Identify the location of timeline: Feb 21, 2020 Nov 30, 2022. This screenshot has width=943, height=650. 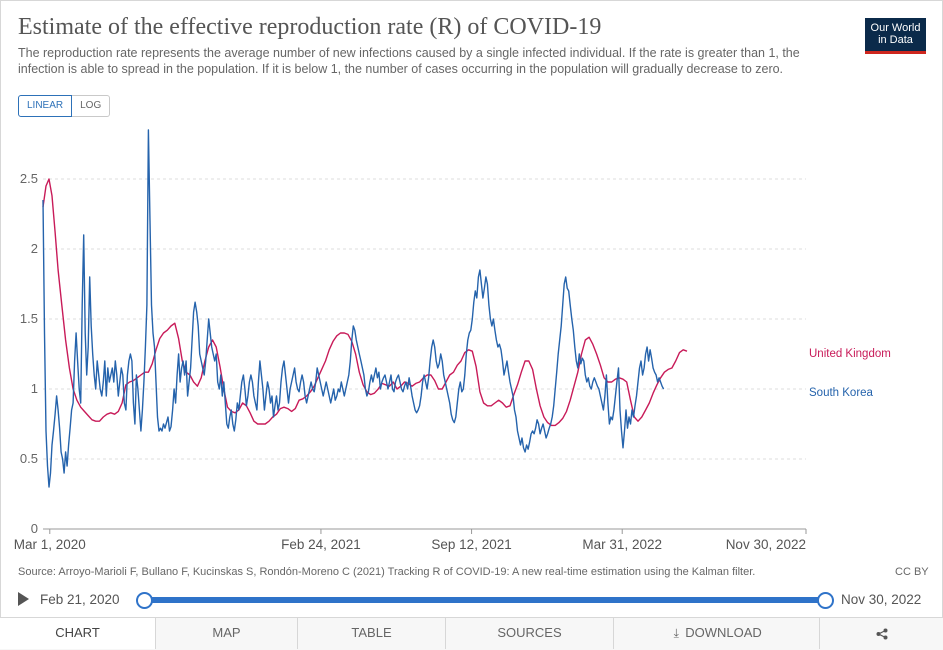
(473, 600).